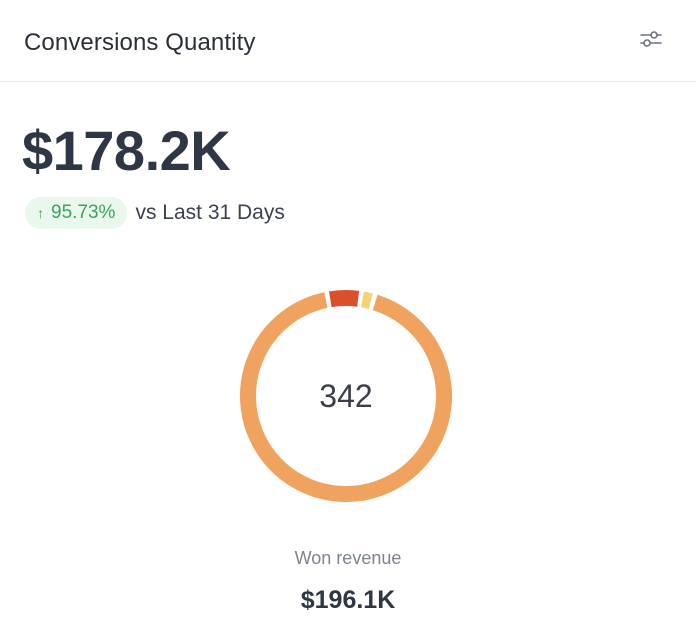 The height and width of the screenshot is (640, 696). I want to click on donut-center-value: 342, so click(346, 395).